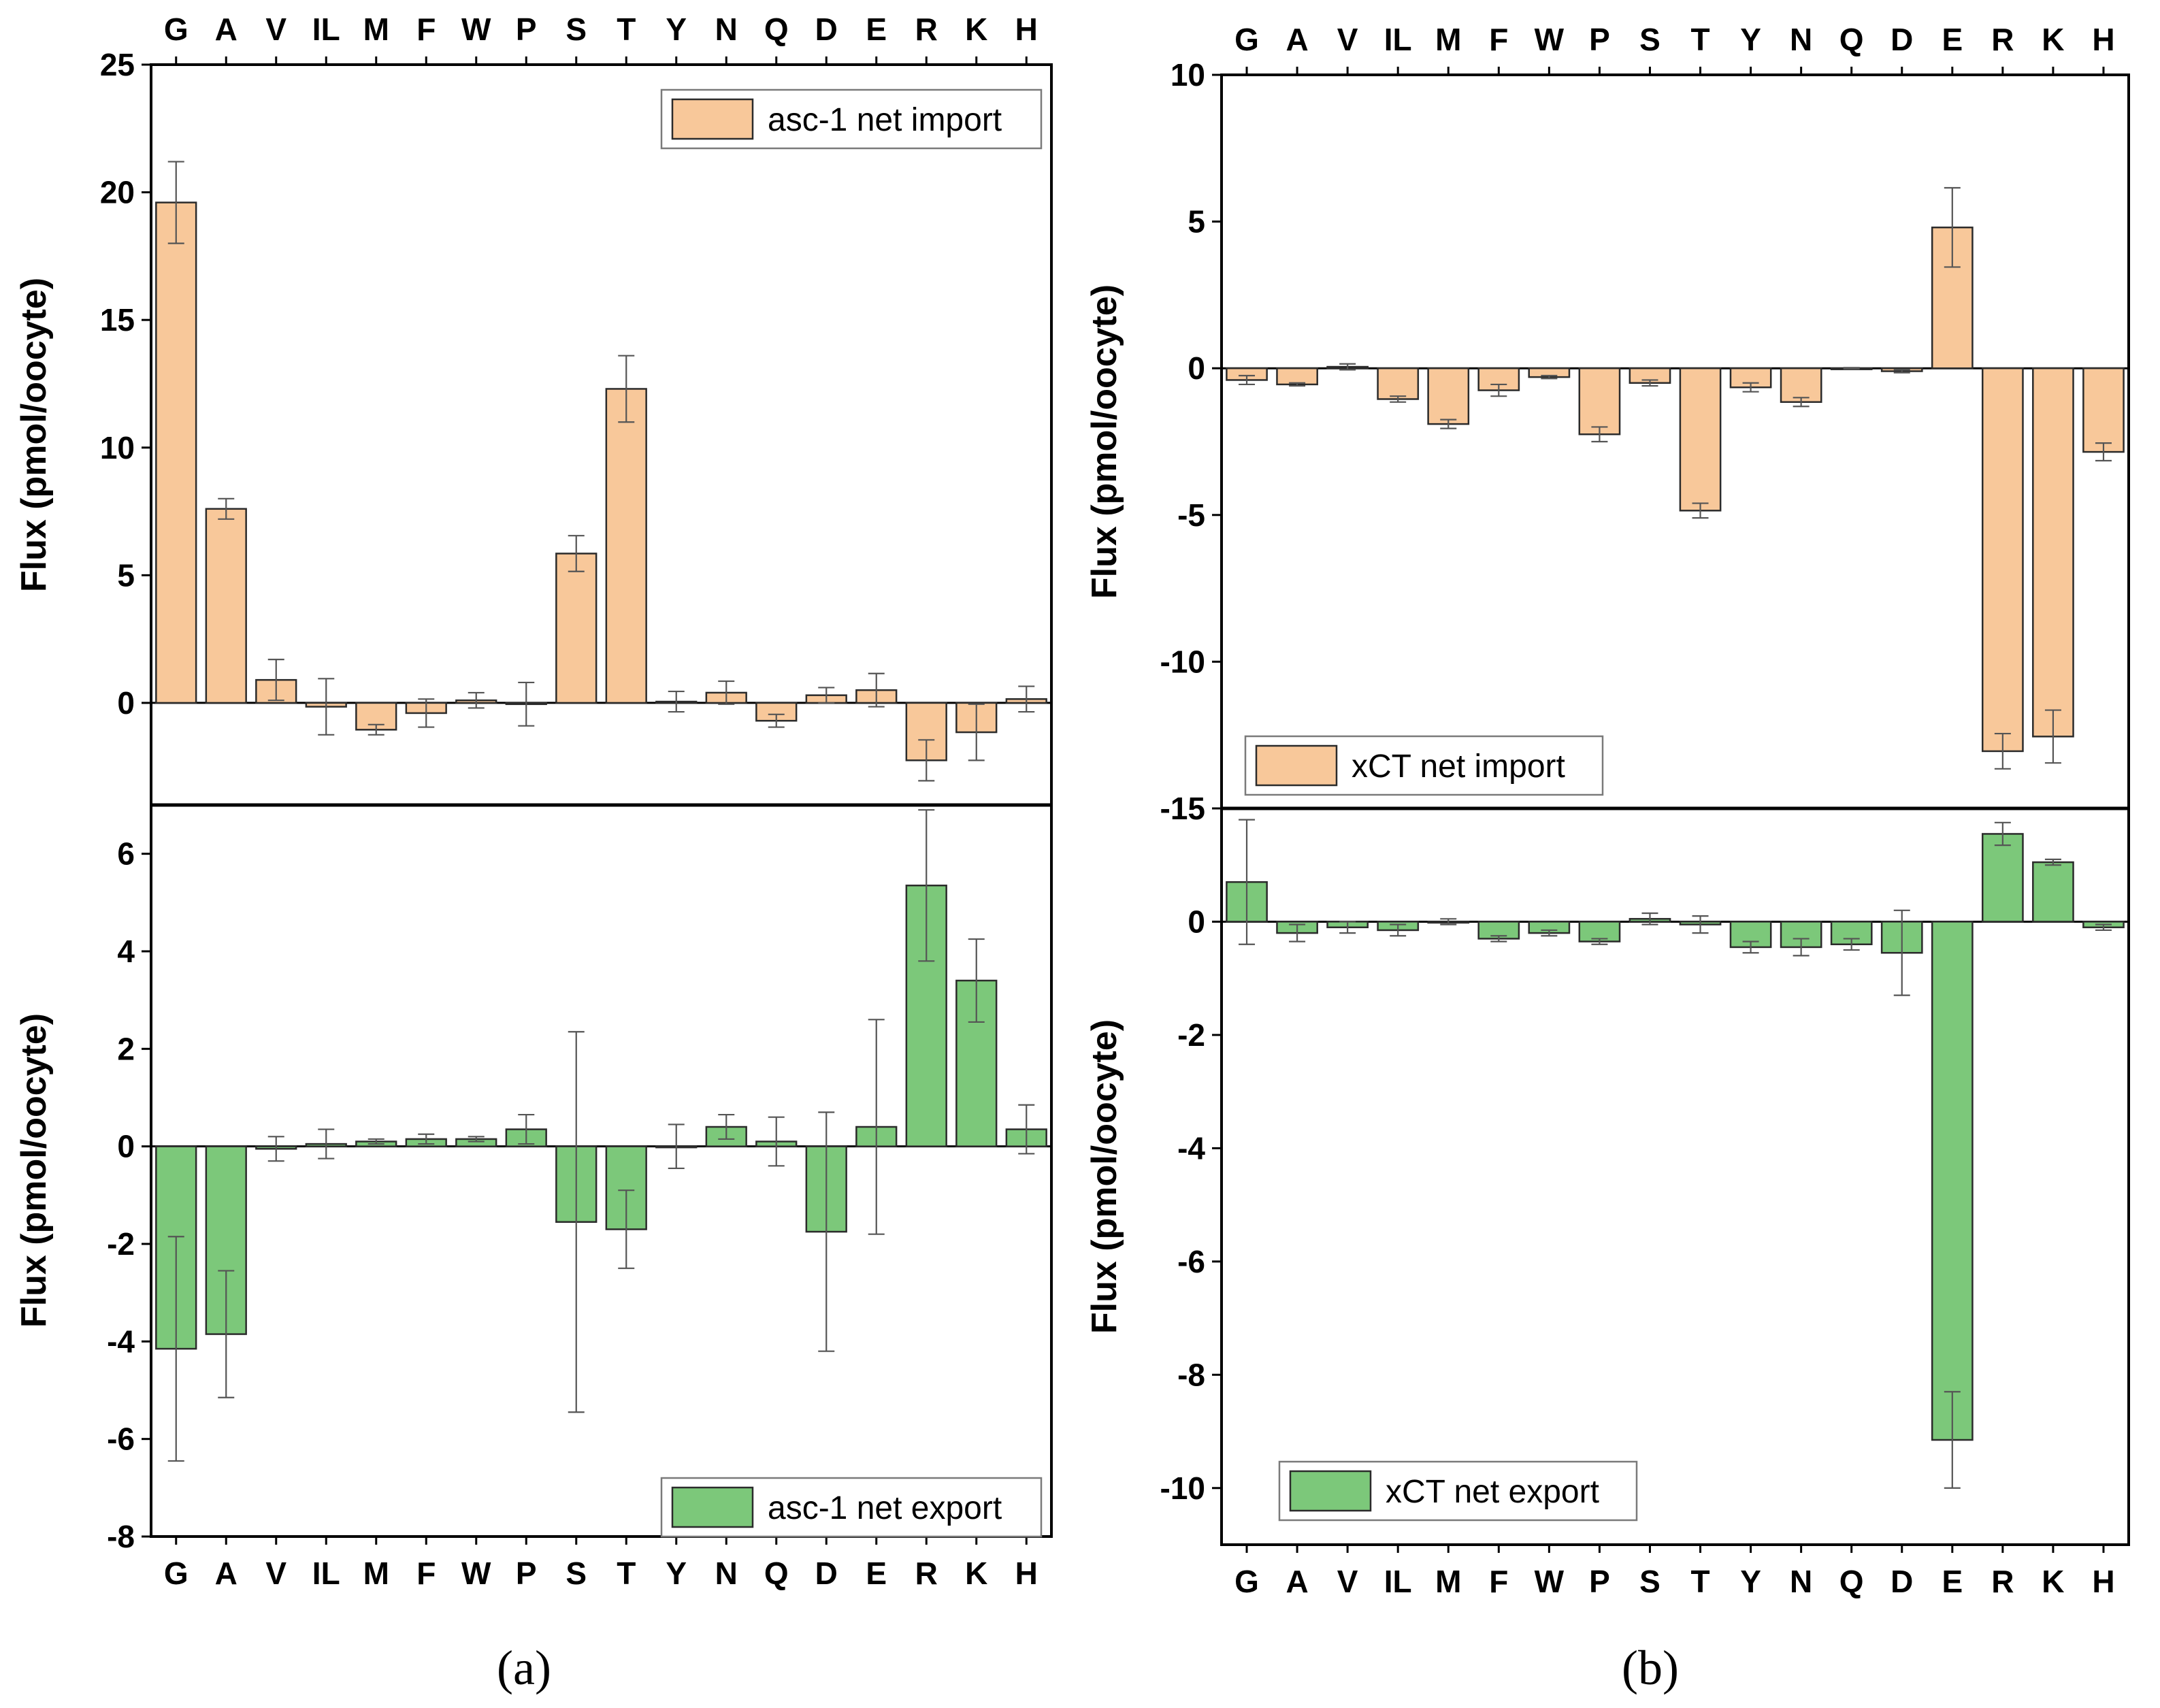  Describe the element at coordinates (1297, 376) in the screenshot. I see `bar-A` at that location.